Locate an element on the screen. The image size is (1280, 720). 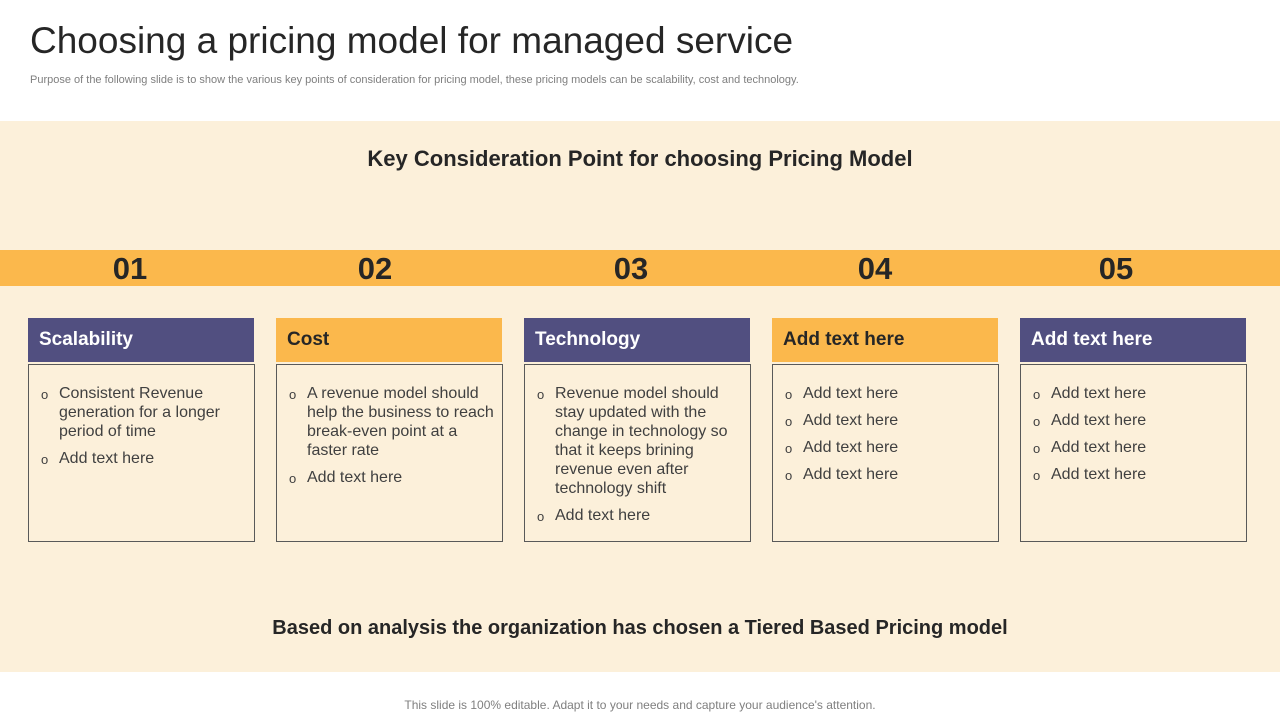
card-title-cost: Cost is located at coordinates (389, 340).